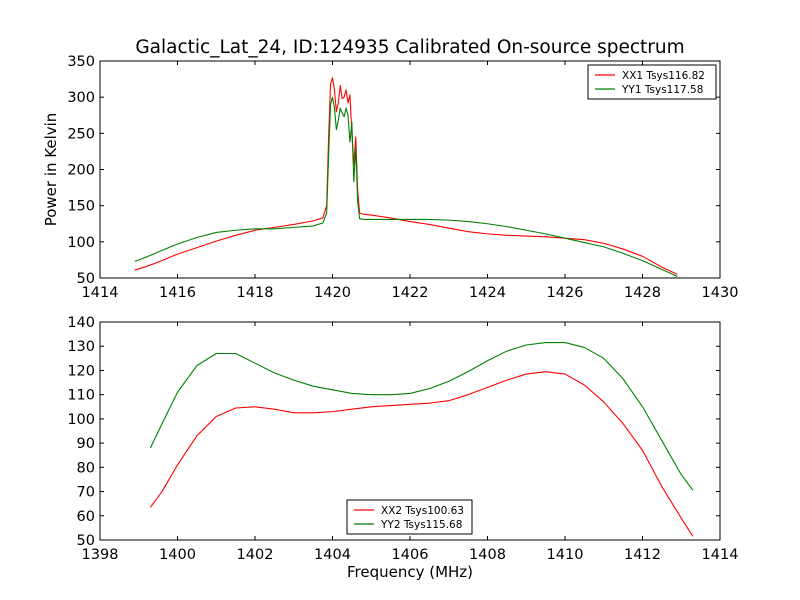 The height and width of the screenshot is (600, 800). I want to click on x-tick-label: 1412, so click(642, 555).